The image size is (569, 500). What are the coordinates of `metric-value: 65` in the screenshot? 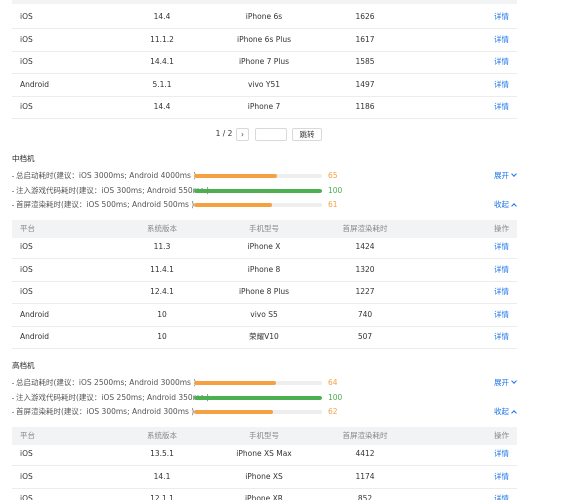 It's located at (333, 175).